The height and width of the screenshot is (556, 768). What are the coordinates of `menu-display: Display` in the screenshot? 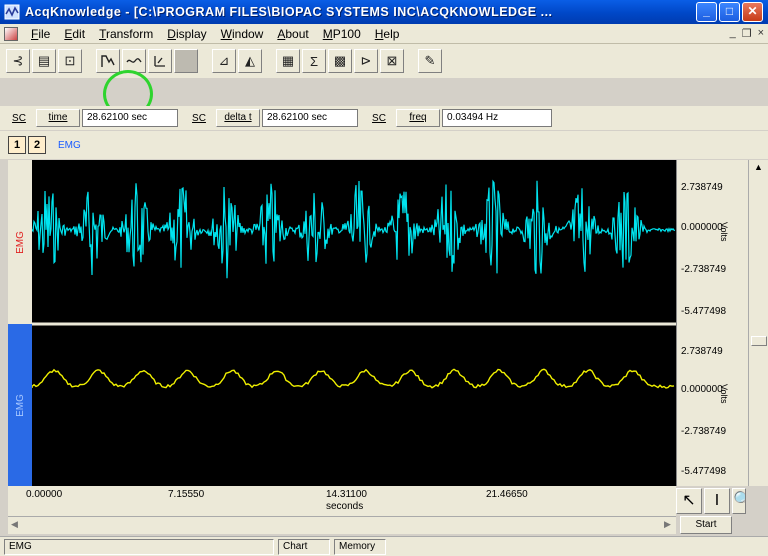 It's located at (187, 33).